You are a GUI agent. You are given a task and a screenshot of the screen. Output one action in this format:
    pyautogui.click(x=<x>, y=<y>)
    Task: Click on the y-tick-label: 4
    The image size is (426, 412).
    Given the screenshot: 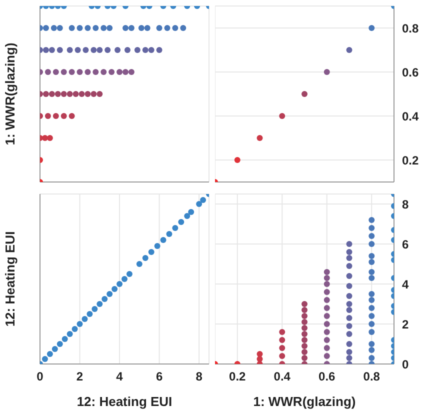 What is the action you would take?
    pyautogui.click(x=405, y=284)
    